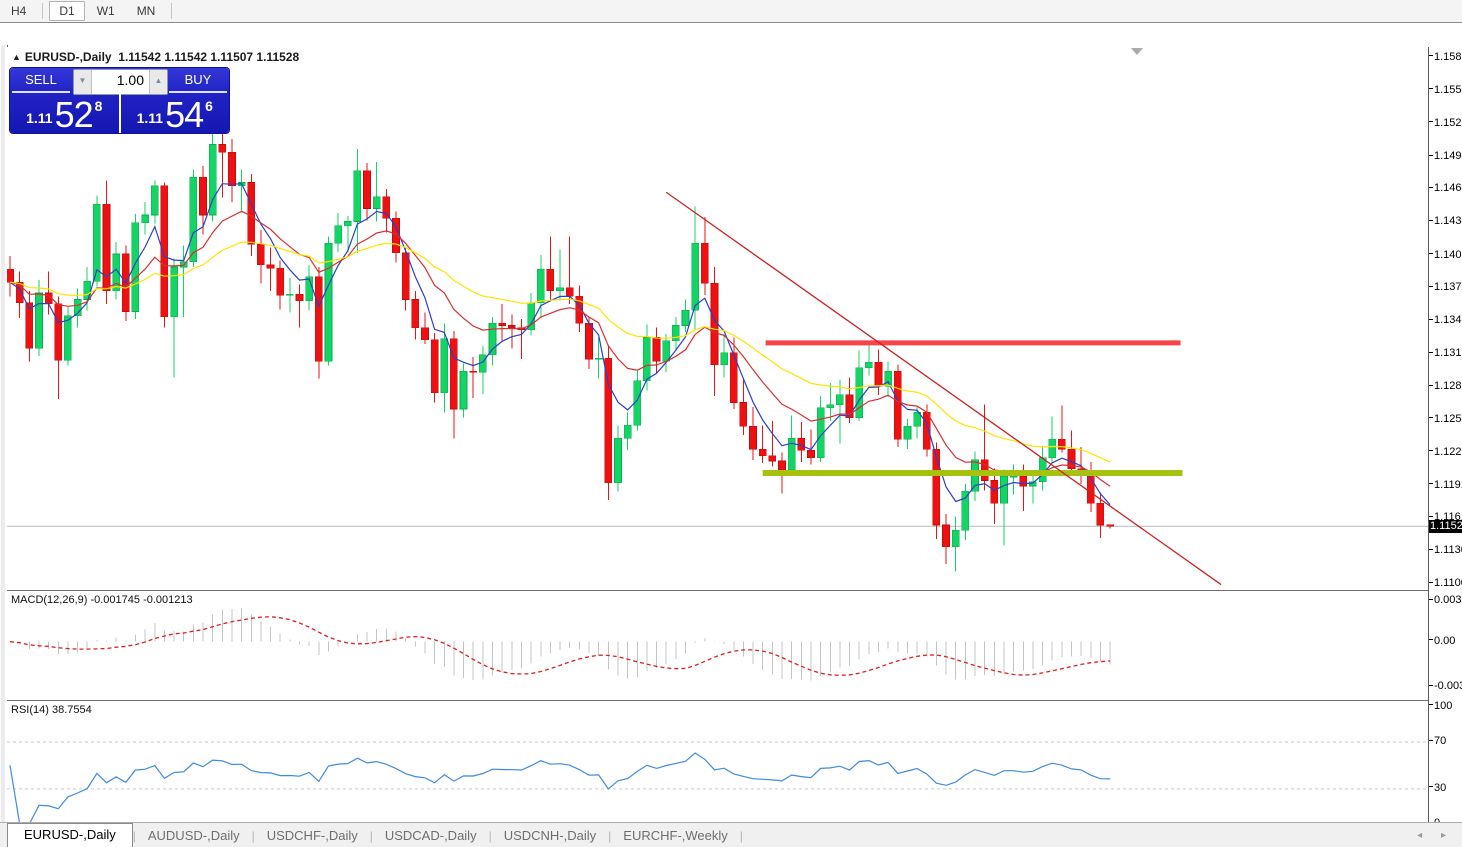 The height and width of the screenshot is (847, 1462). Describe the element at coordinates (1445, 156) in the screenshot. I see `price-tick: 1.14945` at that location.